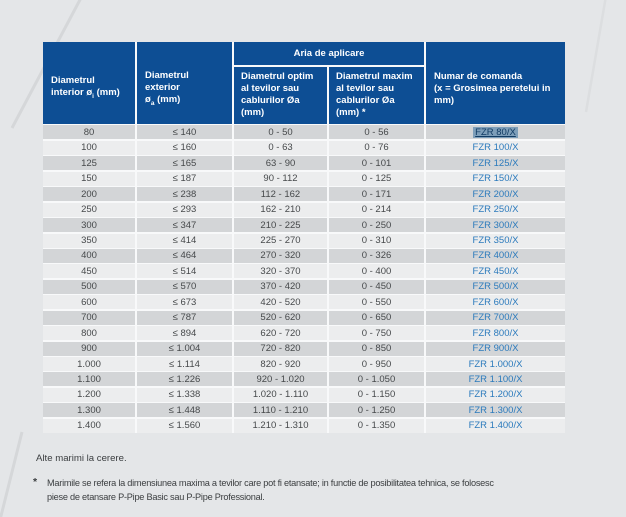 The width and height of the screenshot is (626, 517). I want to click on order-code-link: FZR 350/X, so click(495, 240).